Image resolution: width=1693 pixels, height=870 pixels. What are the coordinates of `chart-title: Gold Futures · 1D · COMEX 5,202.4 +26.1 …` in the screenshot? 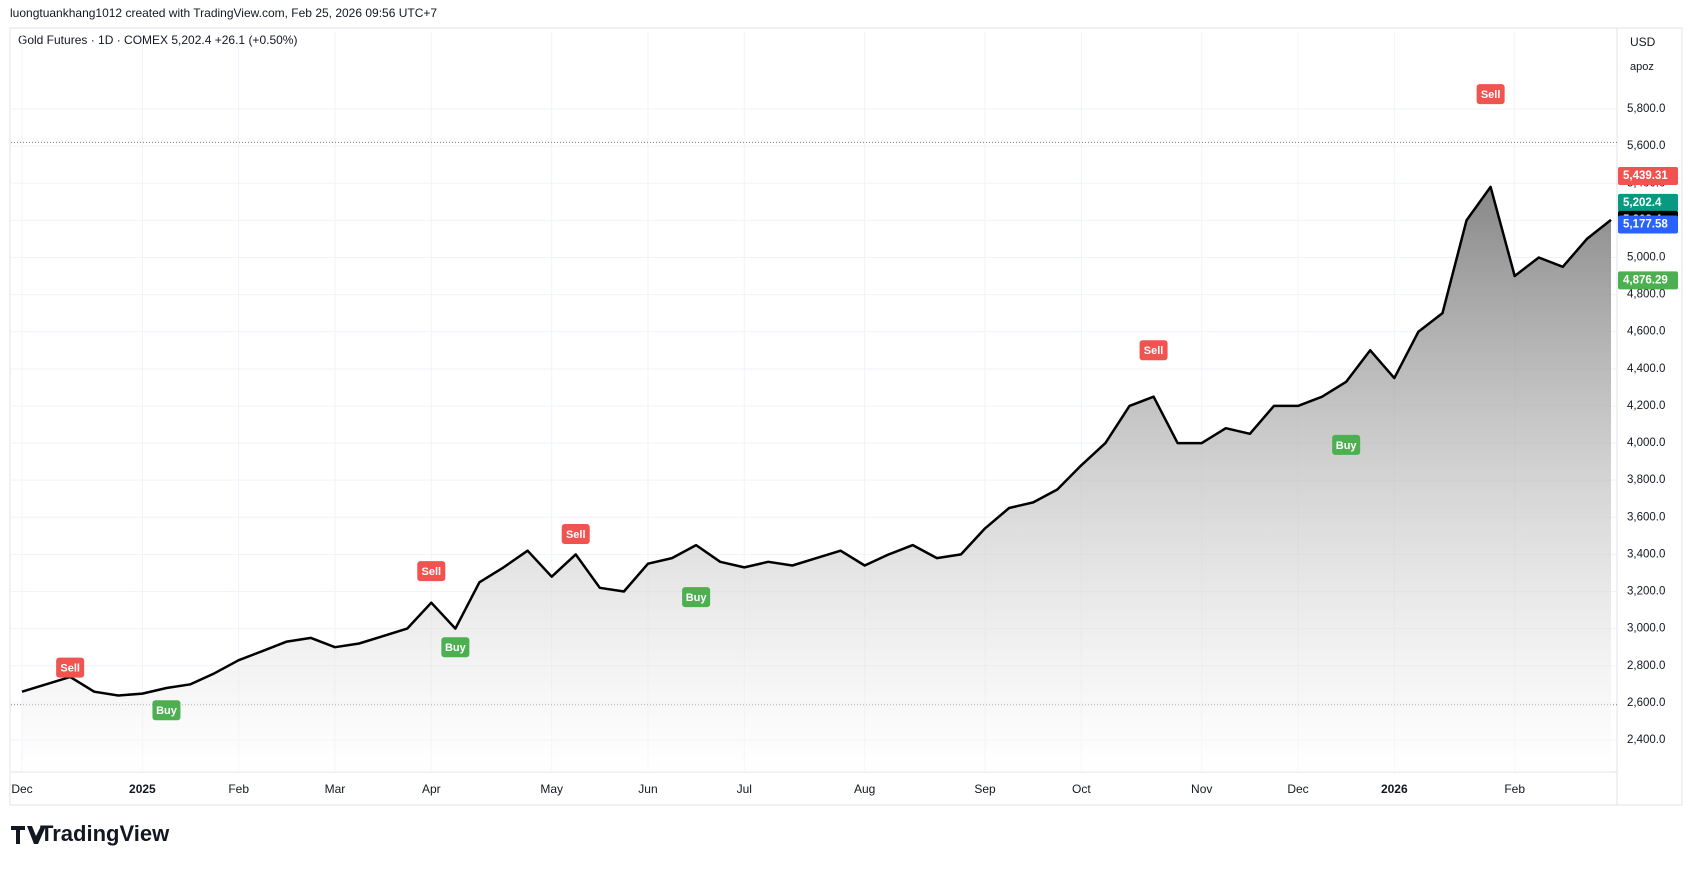 It's located at (157, 40).